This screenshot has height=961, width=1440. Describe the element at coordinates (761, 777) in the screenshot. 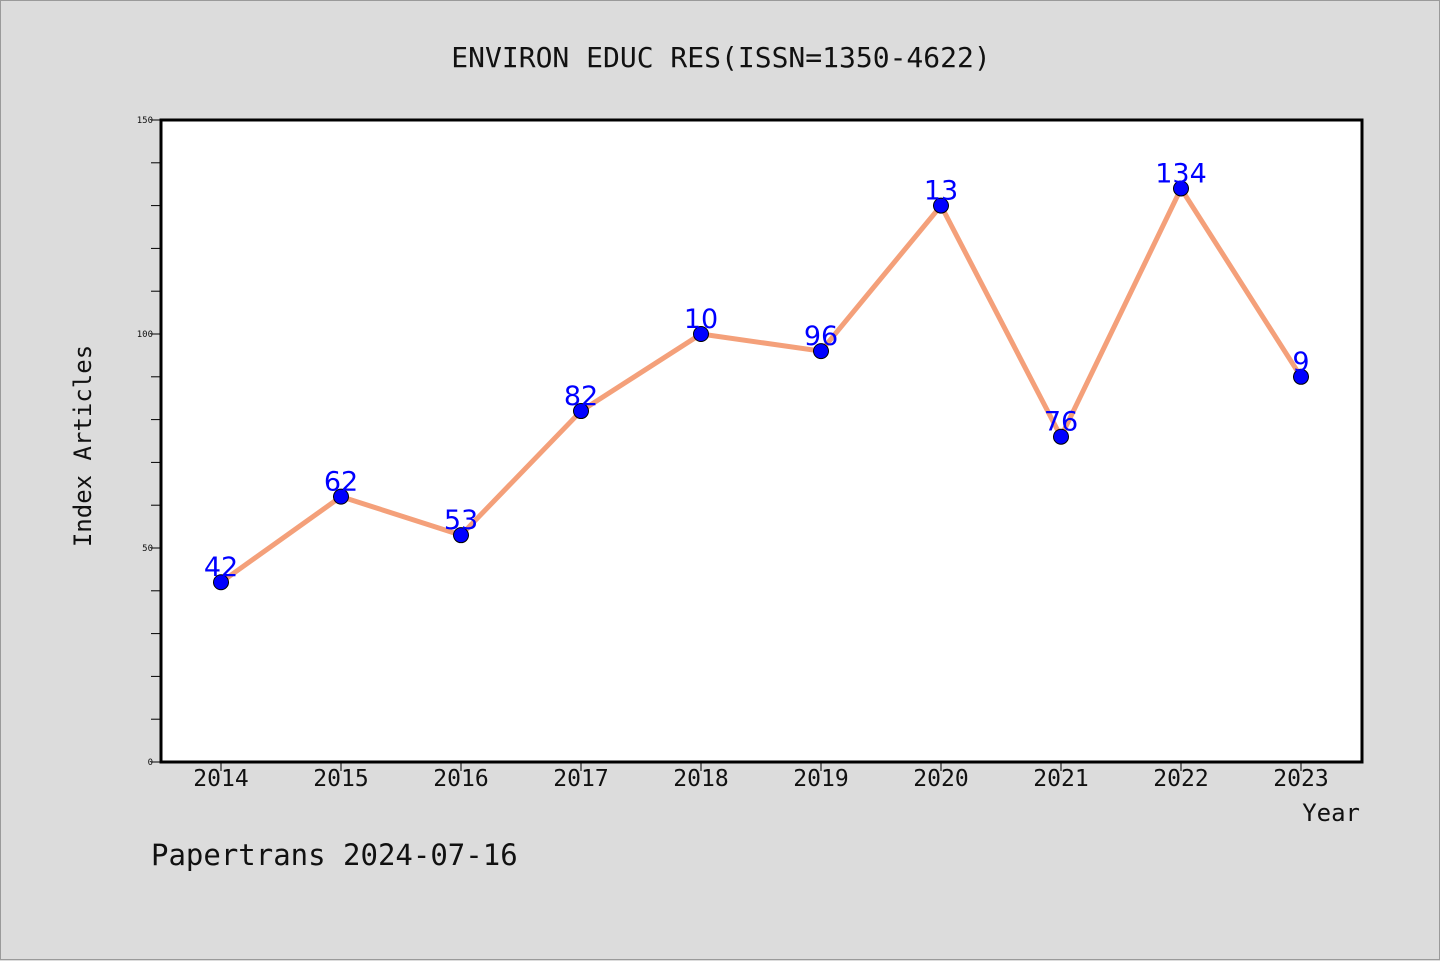

I see `x-axis: 2014 2015 2016 2017 2018 2019 2020 2021 2022 2023` at that location.